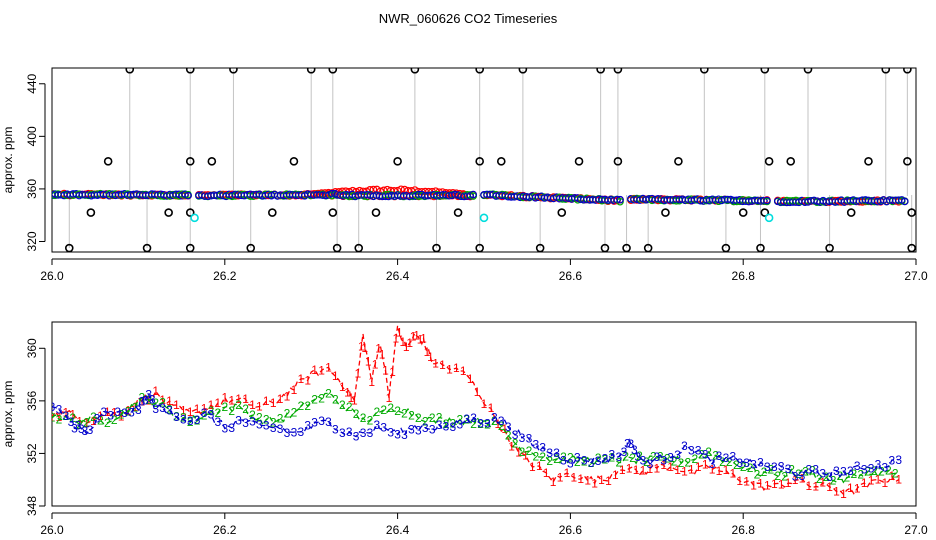  Describe the element at coordinates (225, 276) in the screenshot. I see `x-tick-label: 26.2` at that location.